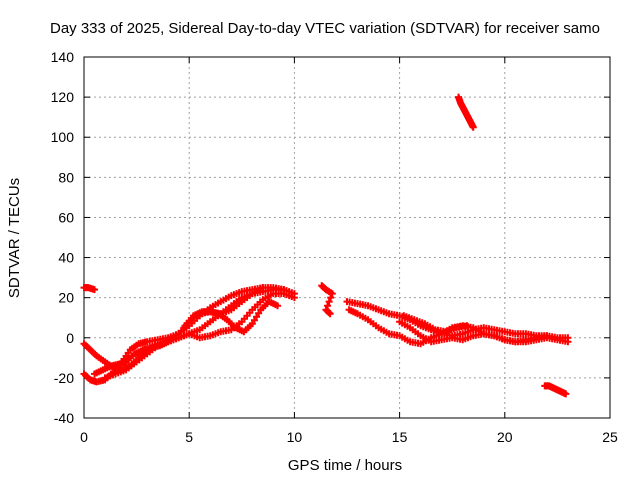 The height and width of the screenshot is (480, 640). I want to click on data-point-track-e, so click(294, 298).